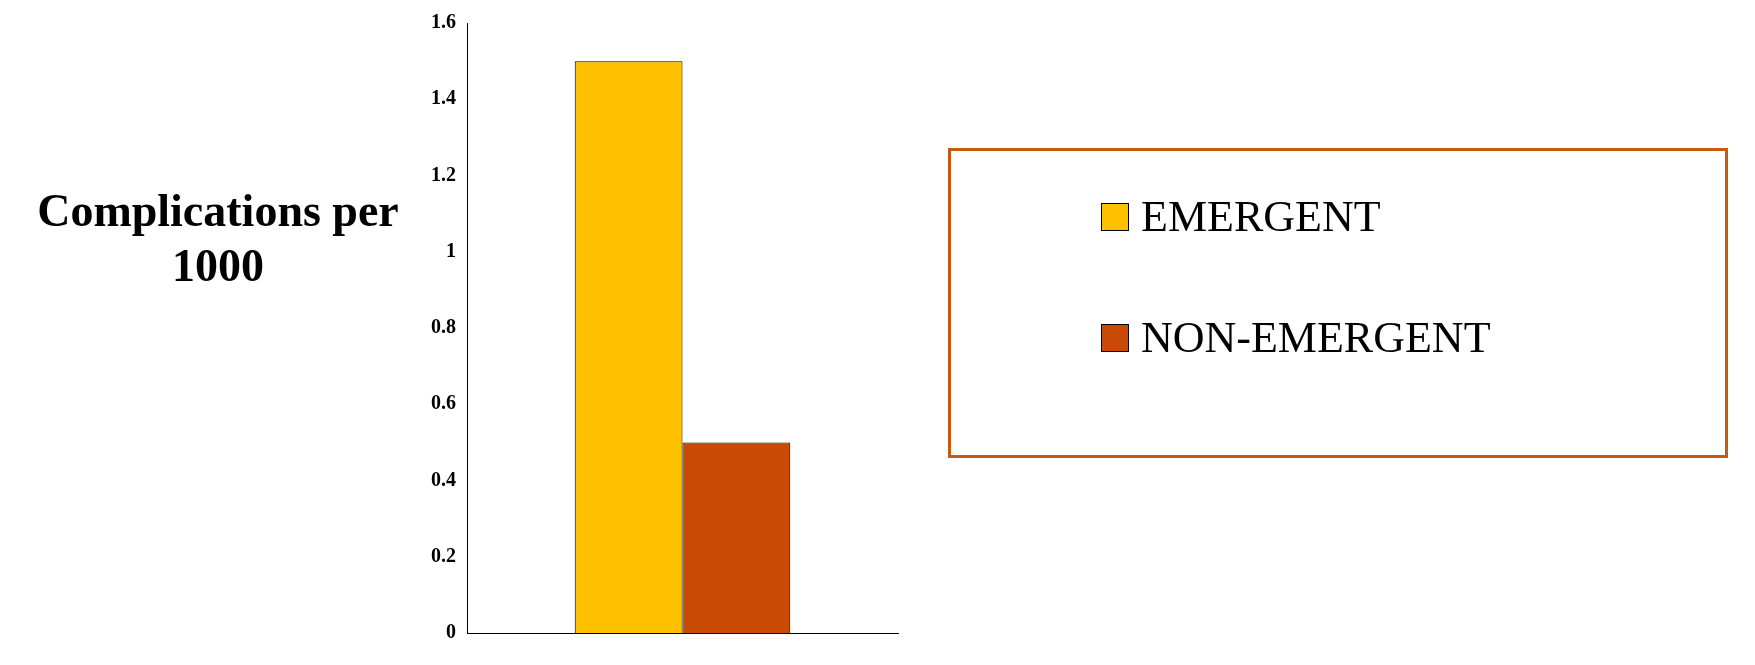  I want to click on y-axis-title: Complications per 1000, so click(218, 238).